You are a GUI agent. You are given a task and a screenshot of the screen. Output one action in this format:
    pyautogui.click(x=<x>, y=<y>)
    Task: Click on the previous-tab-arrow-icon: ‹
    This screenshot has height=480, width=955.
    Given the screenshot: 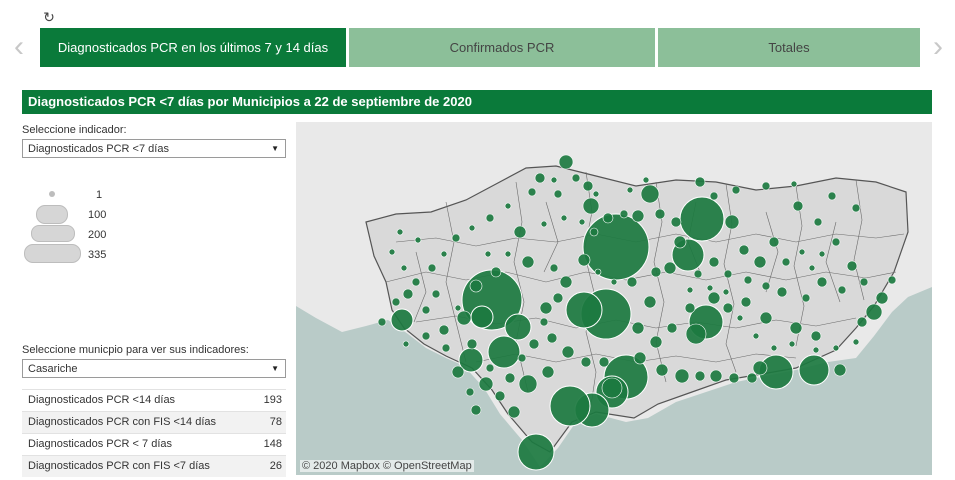 What is the action you would take?
    pyautogui.click(x=19, y=46)
    